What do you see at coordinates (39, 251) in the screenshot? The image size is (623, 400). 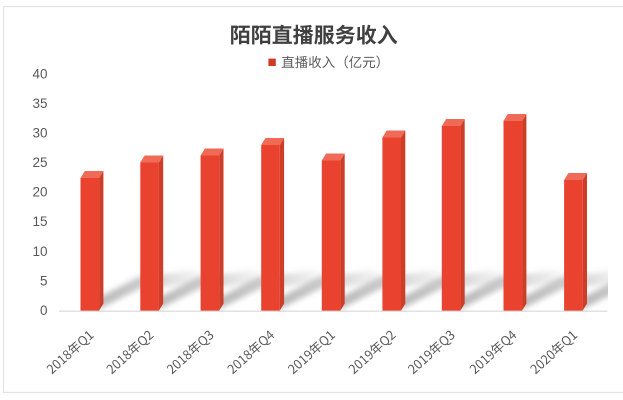 I see `svg-text: 10` at bounding box center [39, 251].